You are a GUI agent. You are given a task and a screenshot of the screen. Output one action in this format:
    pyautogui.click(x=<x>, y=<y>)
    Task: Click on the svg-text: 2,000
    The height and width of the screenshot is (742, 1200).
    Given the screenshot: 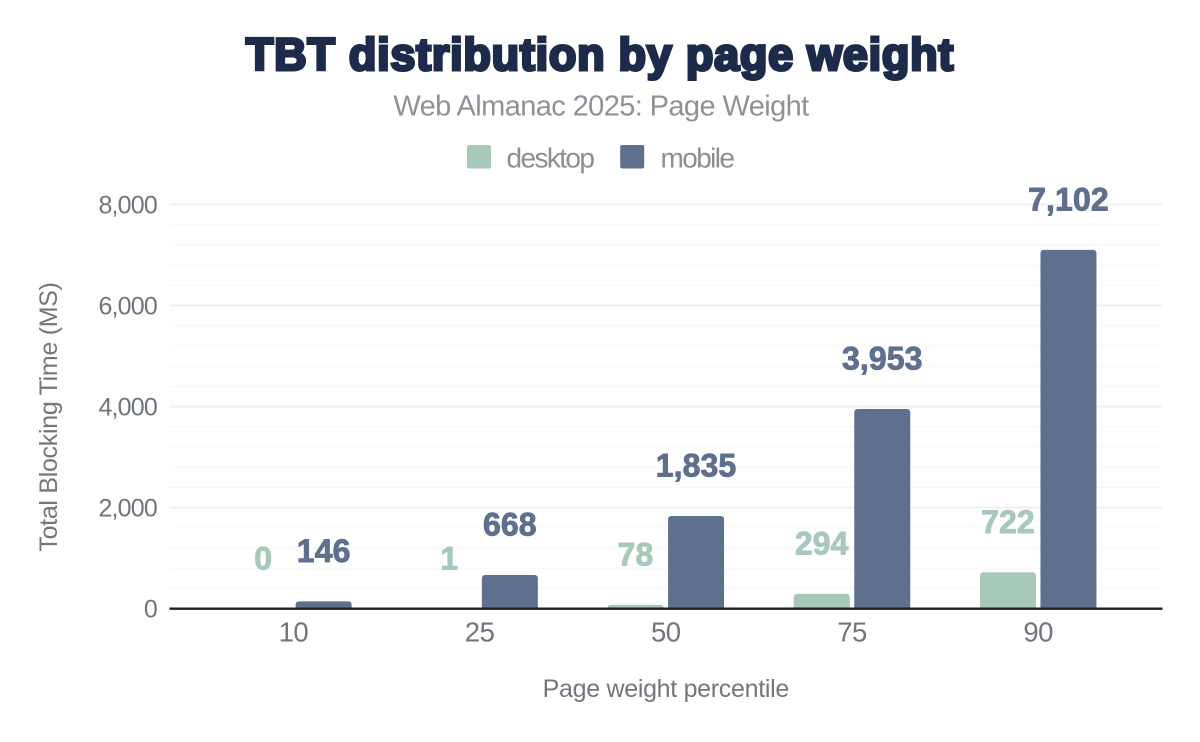 What is the action you would take?
    pyautogui.click(x=127, y=508)
    